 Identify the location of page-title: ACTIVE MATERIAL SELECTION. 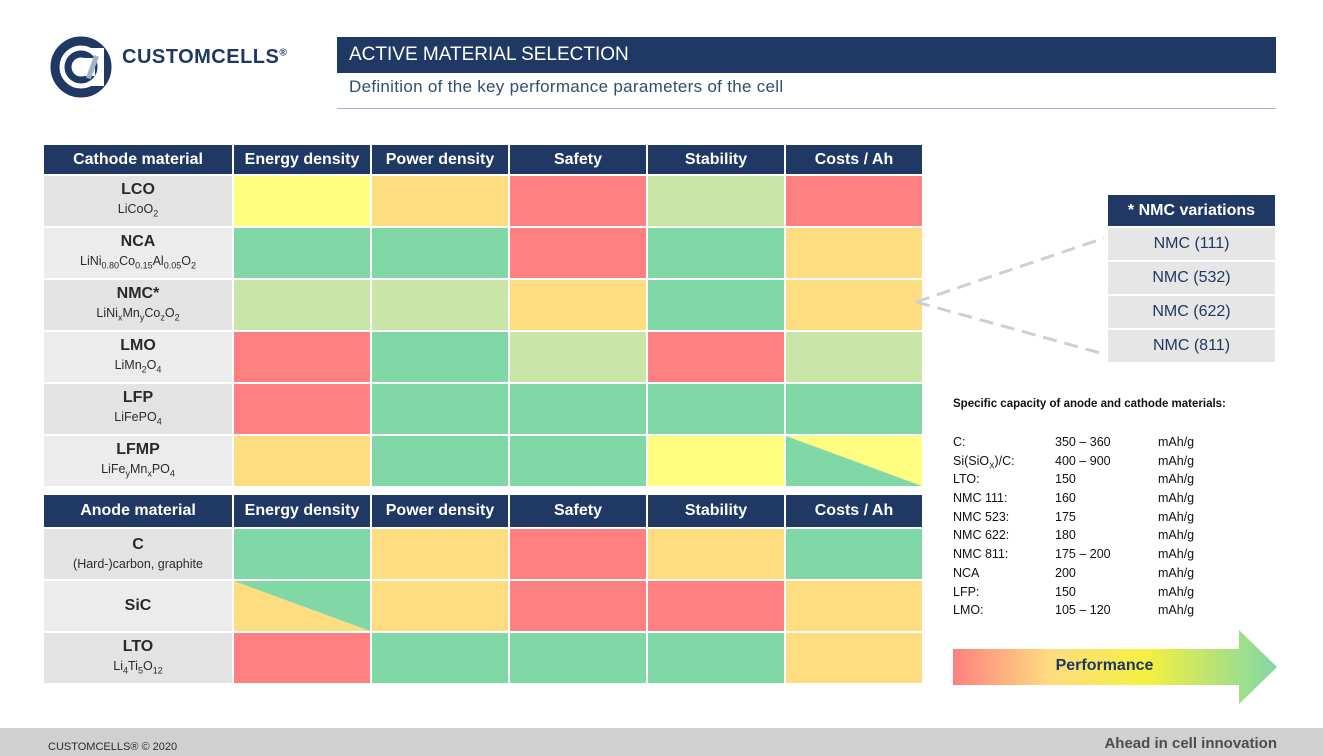
(806, 55).